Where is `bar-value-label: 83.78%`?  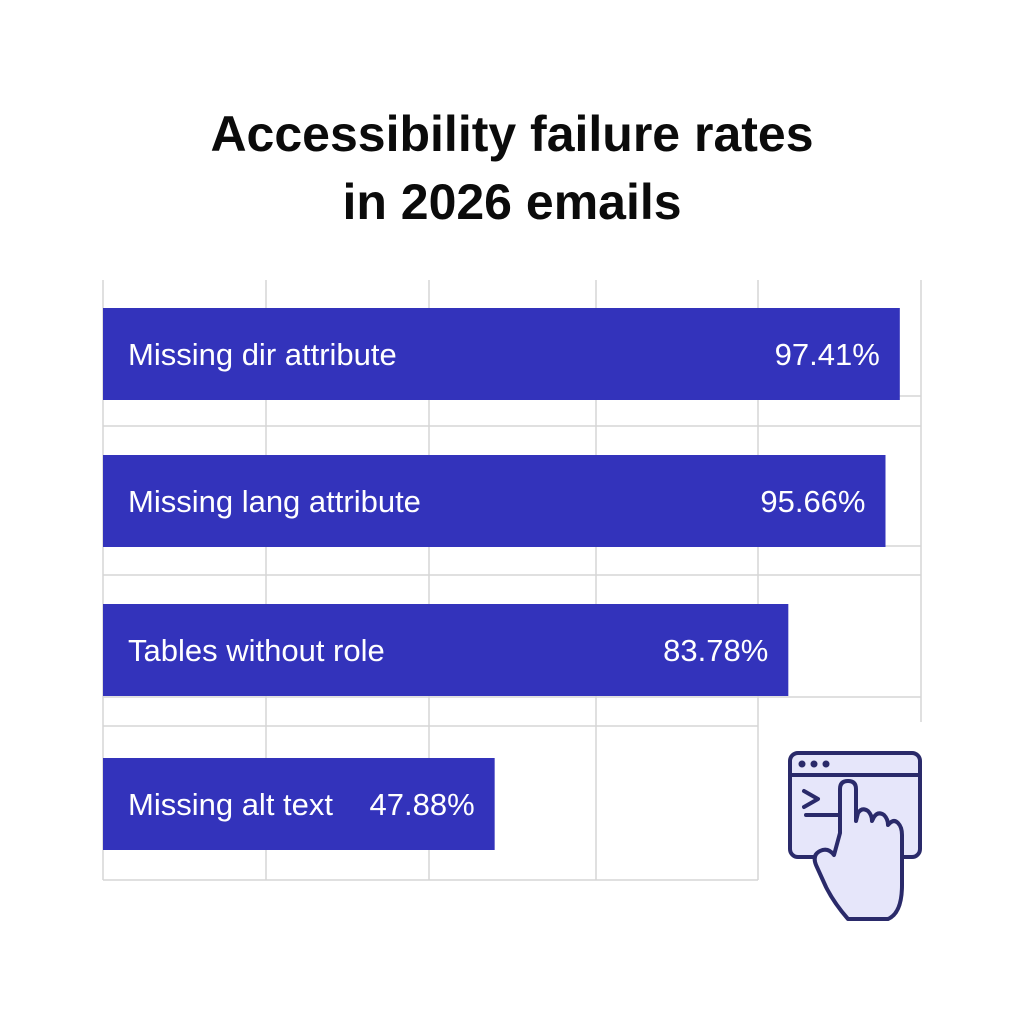
bar-value-label: 83.78% is located at coordinates (715, 650).